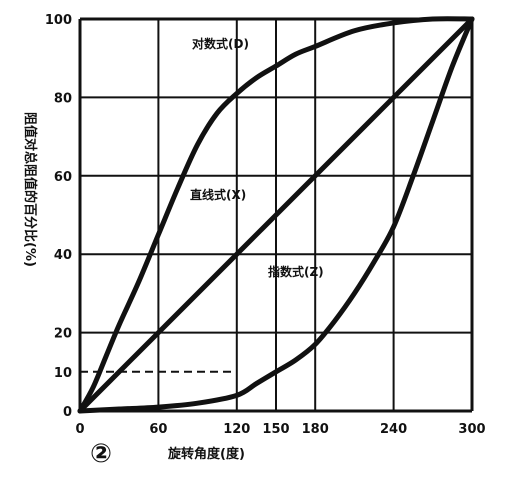  Describe the element at coordinates (218, 194) in the screenshot. I see `curve-linear-x-label: 直线式(X)` at that location.